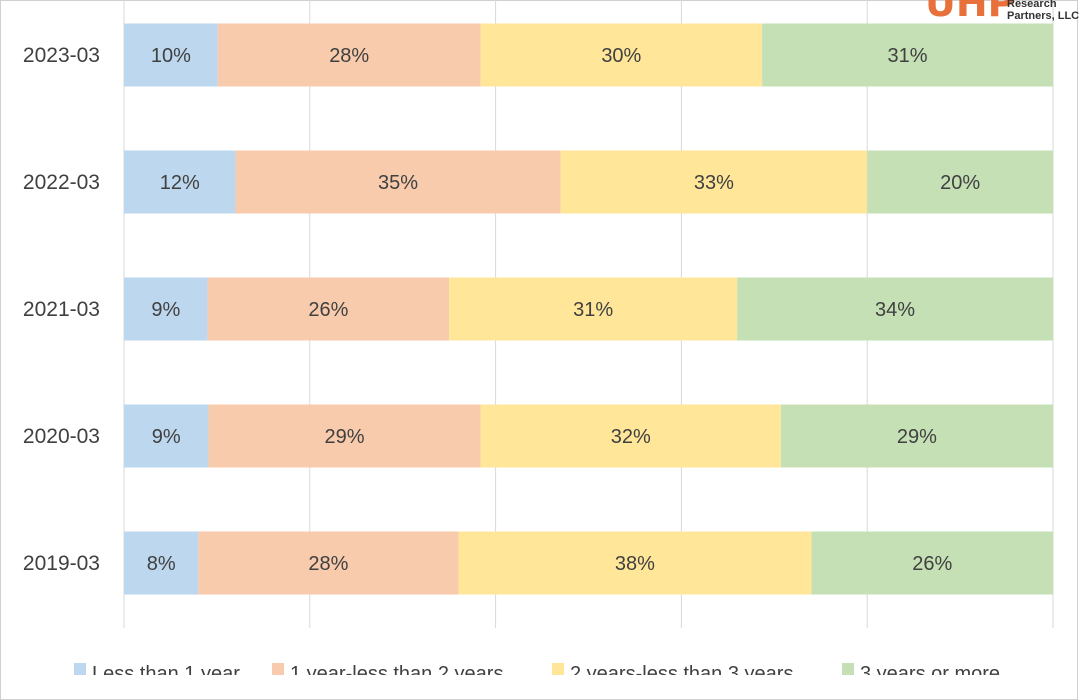 Image resolution: width=1080 pixels, height=700 pixels. Describe the element at coordinates (970, 12) in the screenshot. I see `logo-mark: UHP` at that location.